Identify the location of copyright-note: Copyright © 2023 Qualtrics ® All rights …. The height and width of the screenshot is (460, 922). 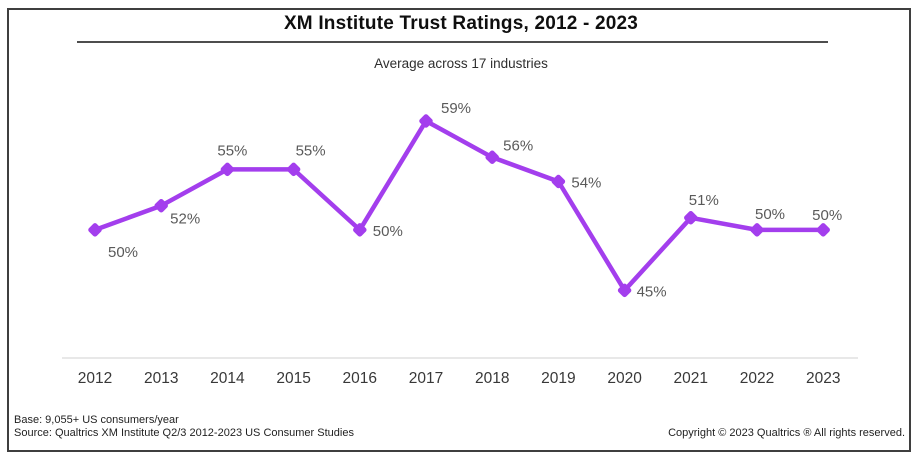
(786, 433).